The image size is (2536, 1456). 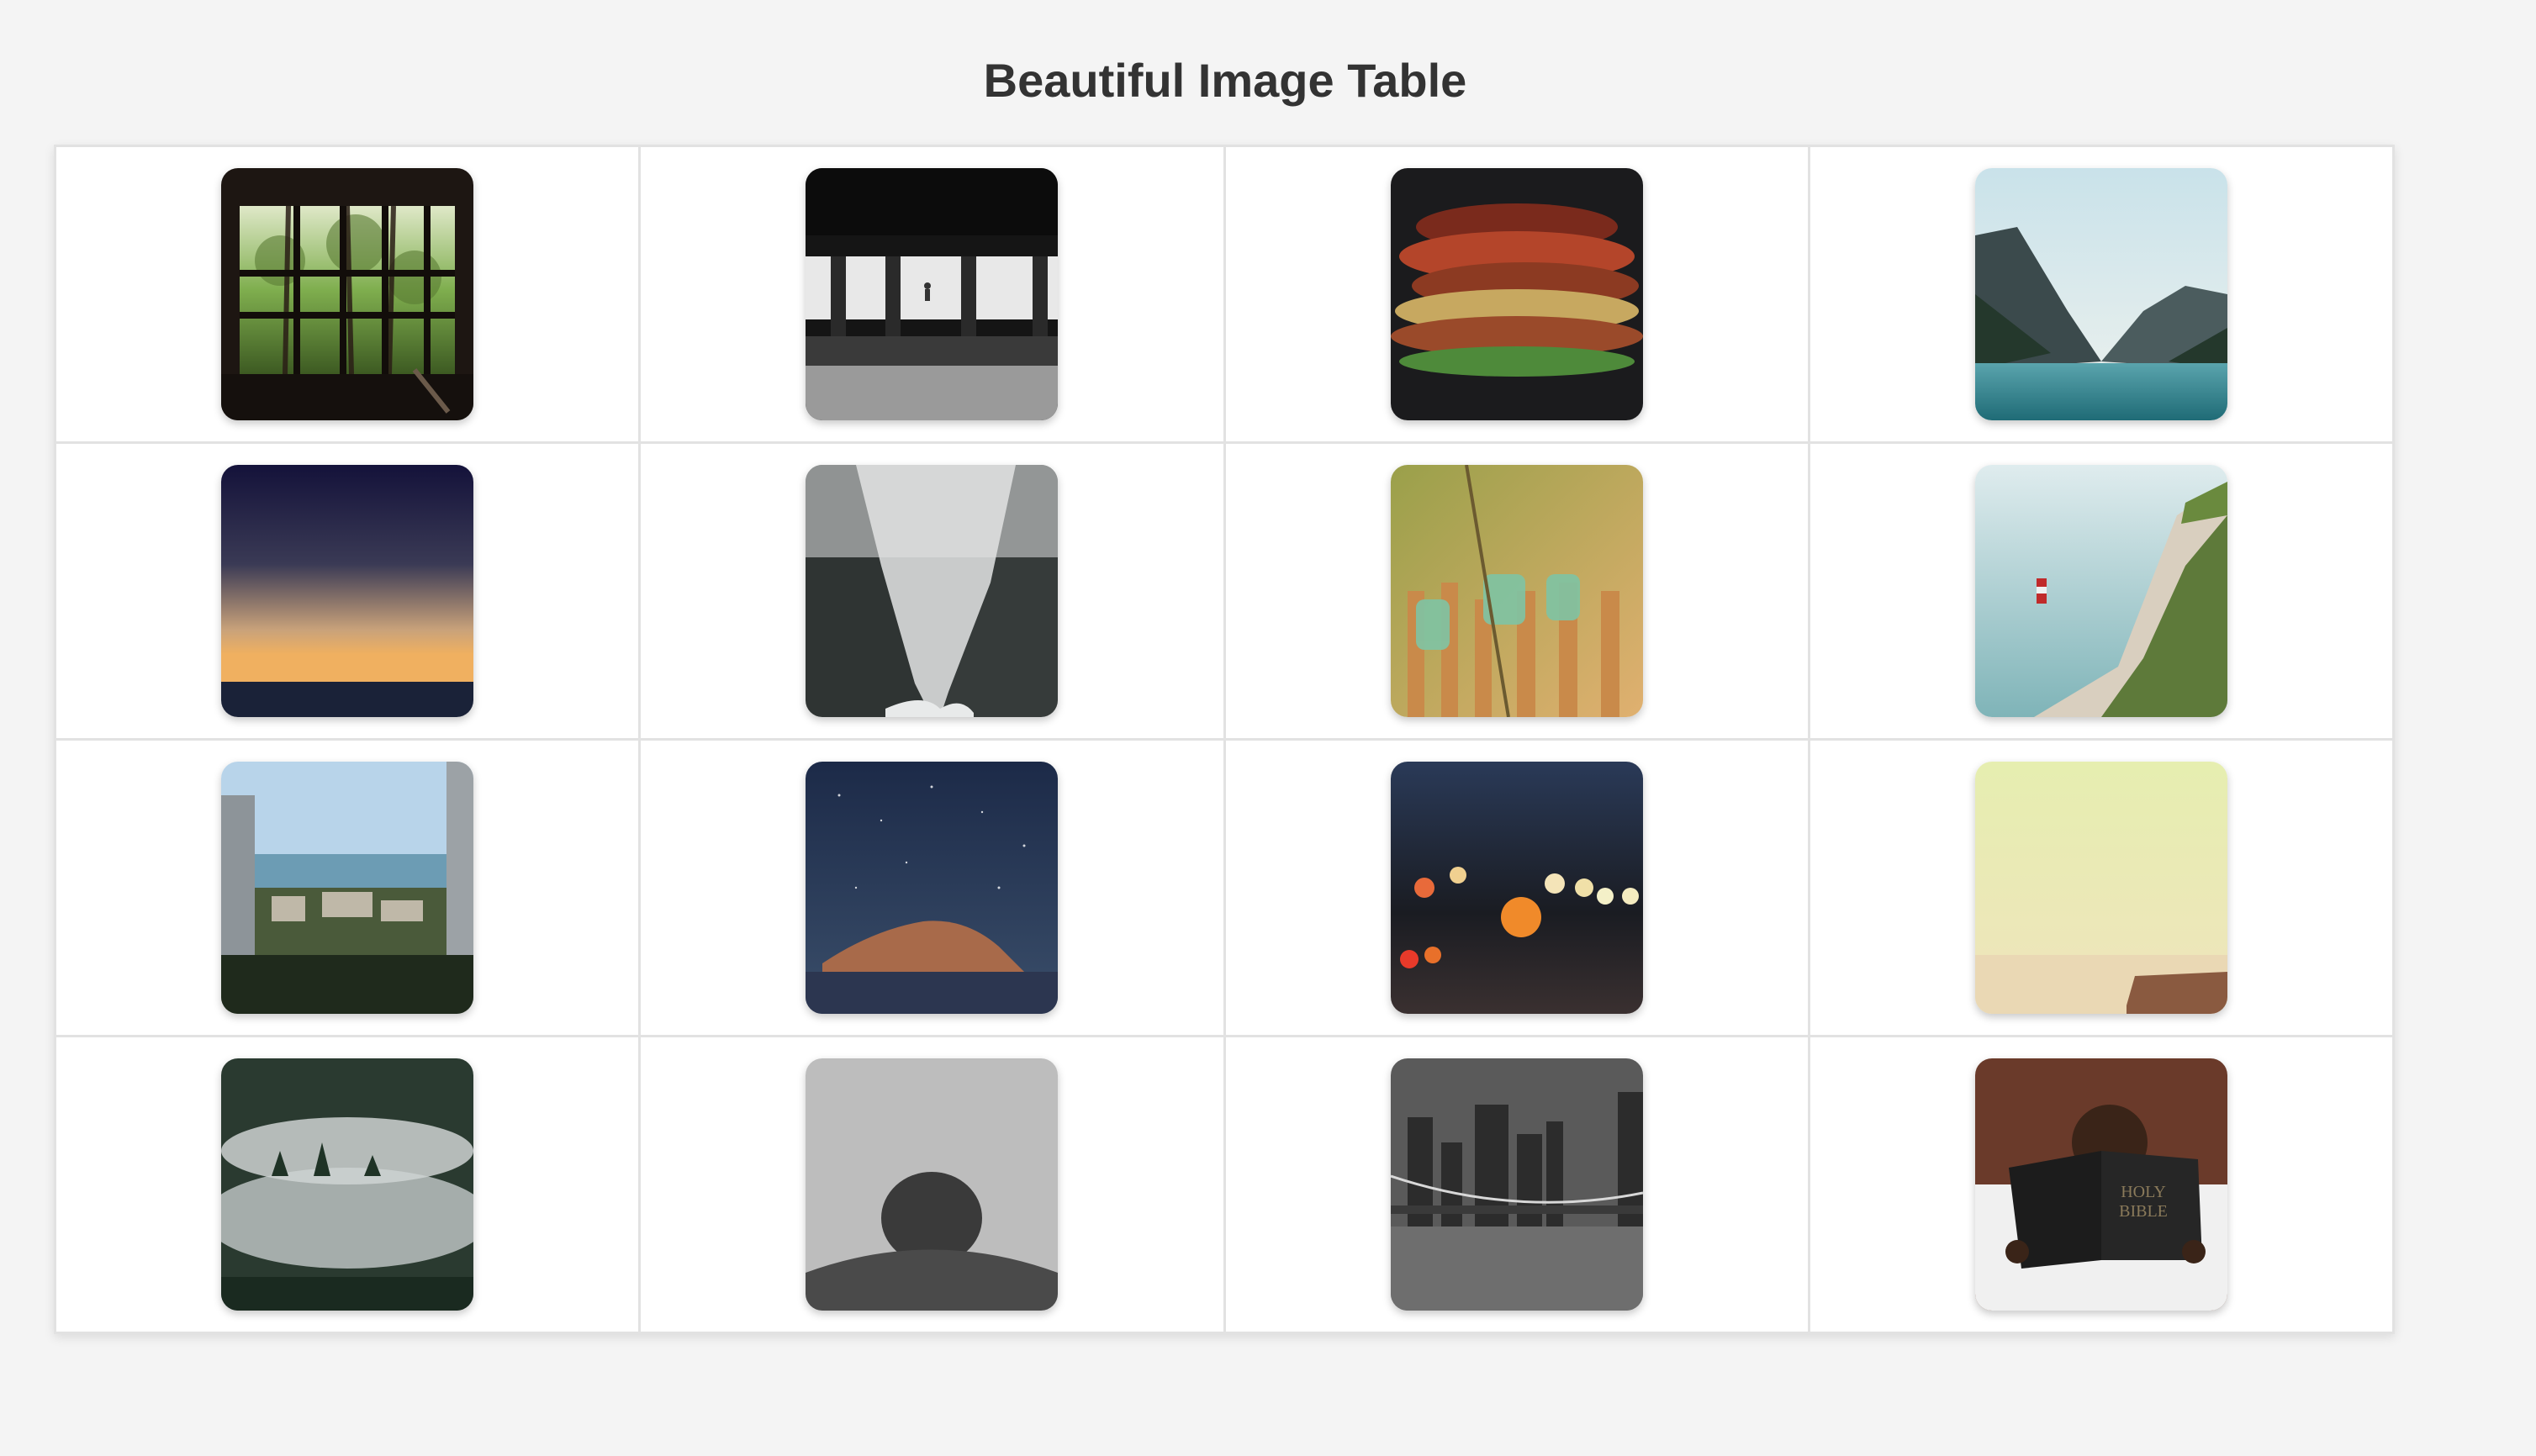 I want to click on forest-window-image, so click(x=347, y=294).